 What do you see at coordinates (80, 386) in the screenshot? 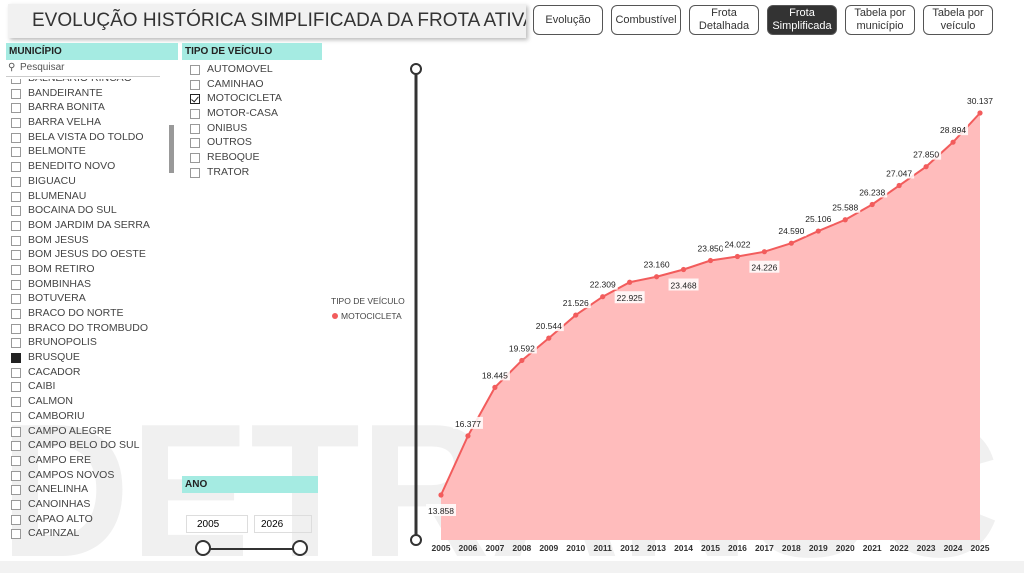
I see `slicer-item: CAIBI` at bounding box center [80, 386].